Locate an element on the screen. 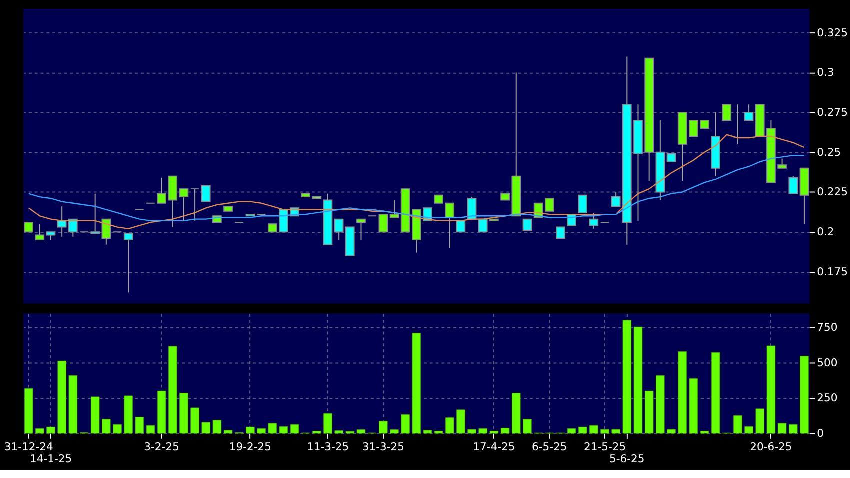 The image size is (850, 478). line-series is located at coordinates (417, 188).